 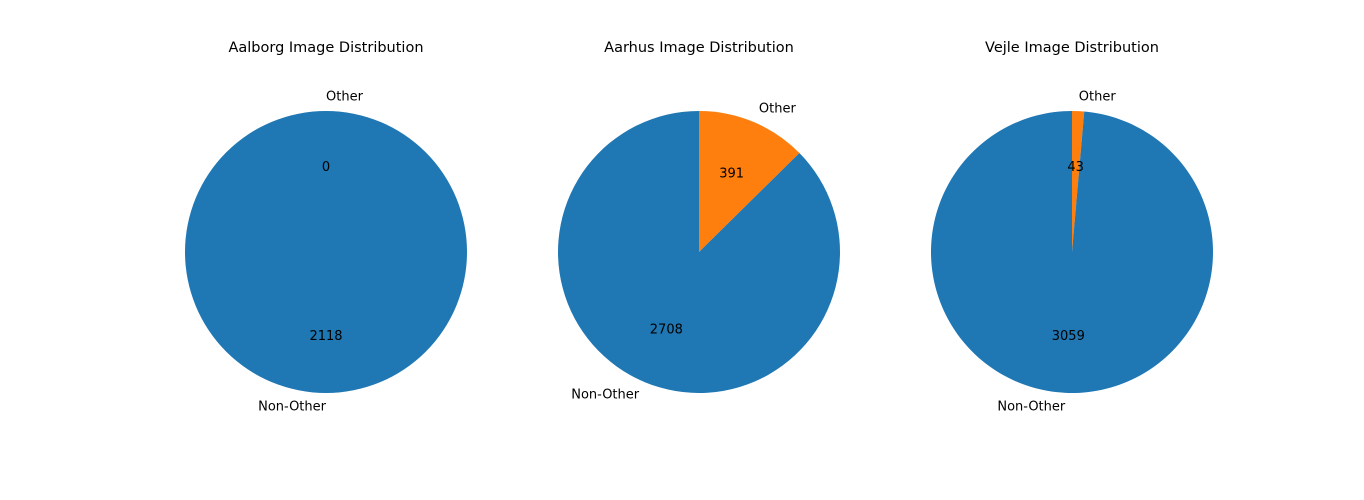 What do you see at coordinates (666, 330) in the screenshot?
I see `slice-value-non-other: 2708` at bounding box center [666, 330].